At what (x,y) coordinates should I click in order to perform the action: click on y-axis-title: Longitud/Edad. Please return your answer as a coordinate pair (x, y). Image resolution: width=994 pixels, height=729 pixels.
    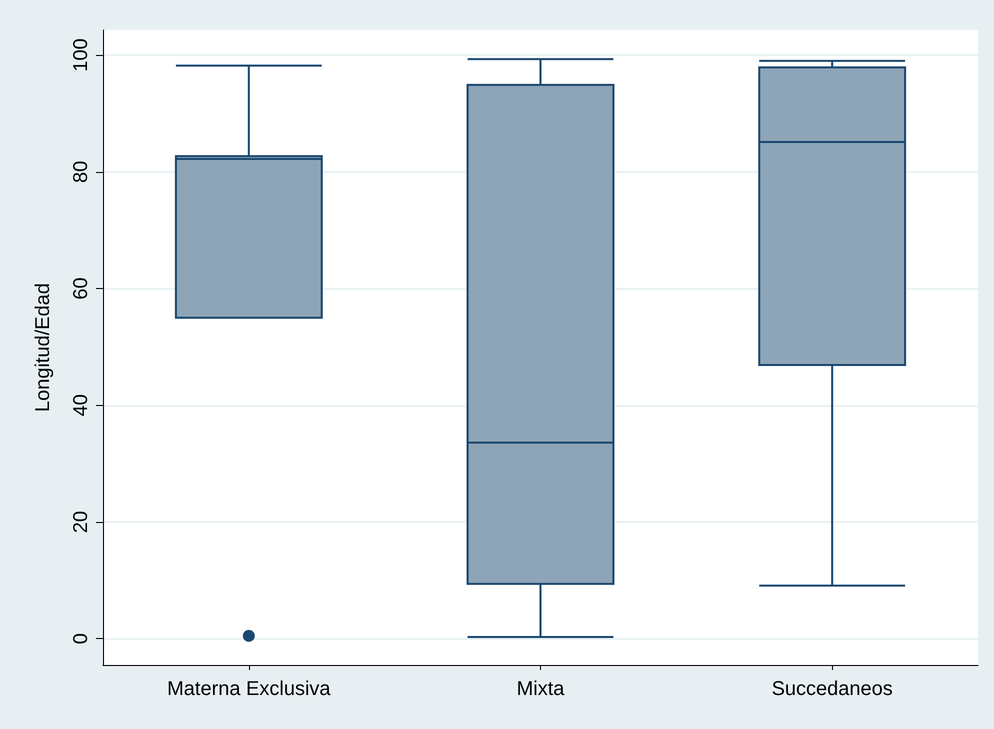
    Looking at the image, I should click on (43, 347).